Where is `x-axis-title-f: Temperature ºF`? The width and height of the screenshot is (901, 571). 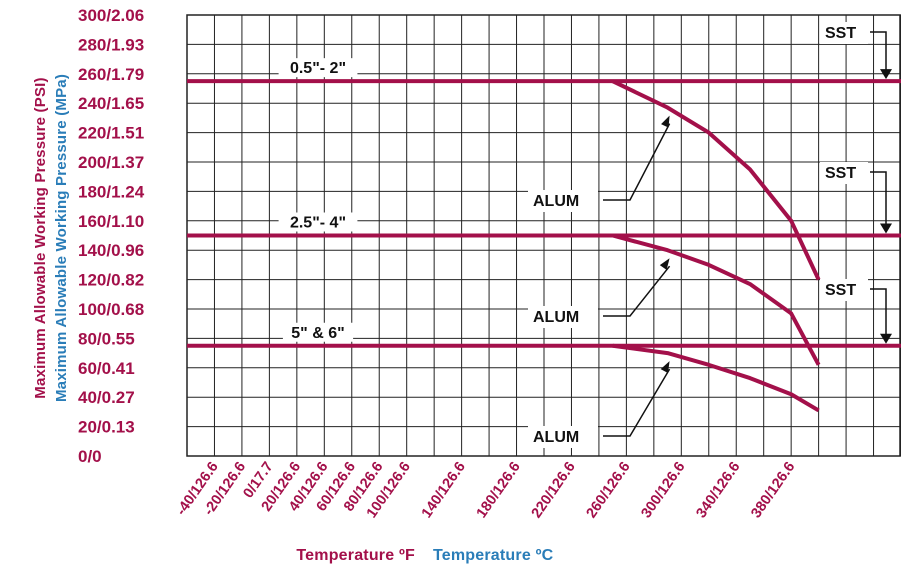
x-axis-title-f: Temperature ºF is located at coordinates (355, 555).